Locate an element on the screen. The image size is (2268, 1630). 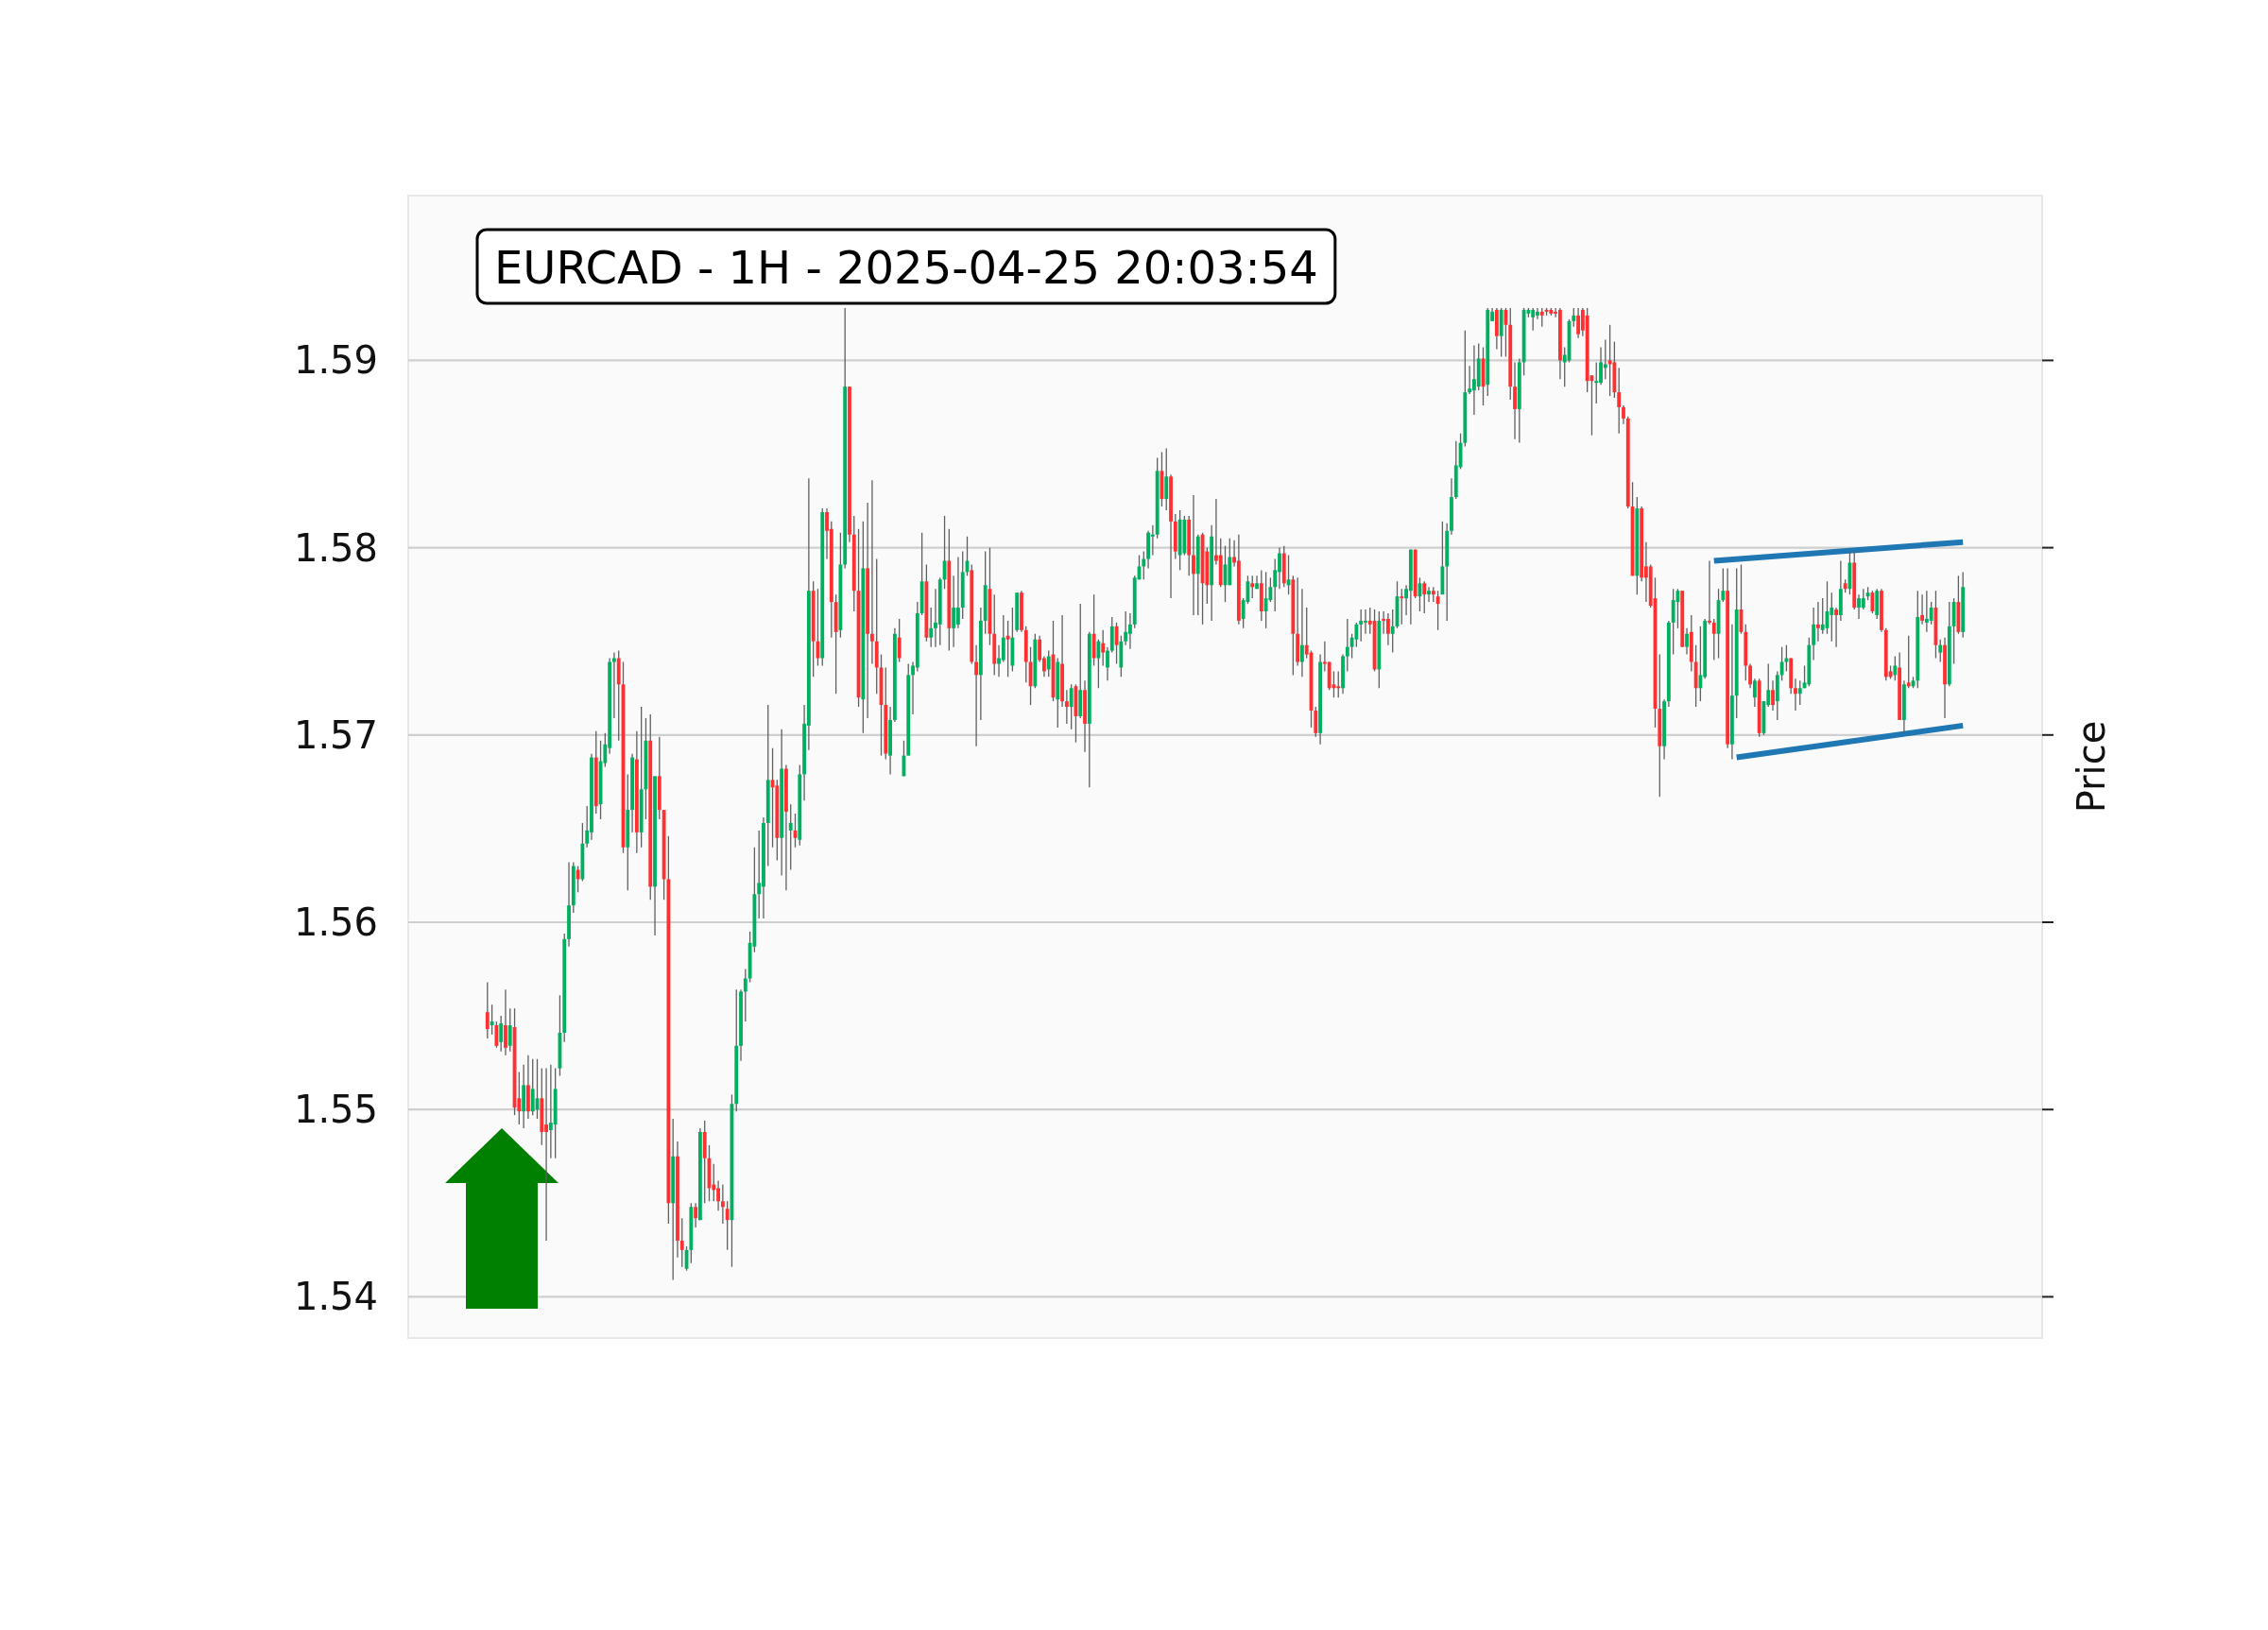
y-tick-label: 1.55 is located at coordinates (335, 1110).